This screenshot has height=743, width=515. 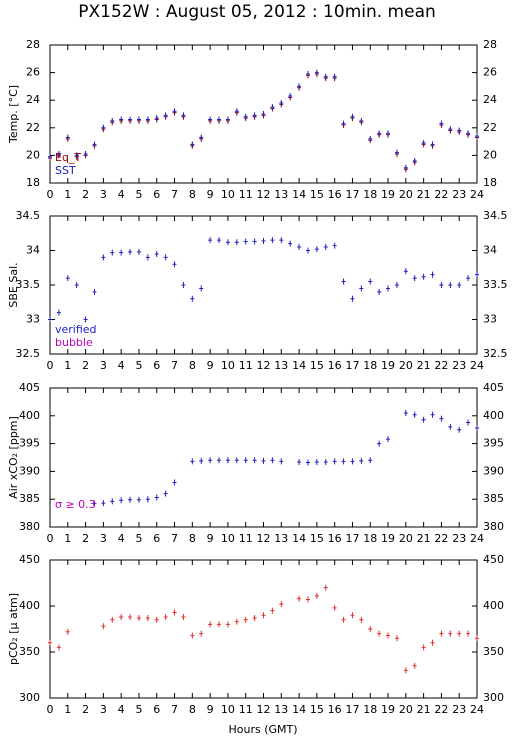 I want to click on x-tick-label: 6, so click(x=156, y=365).